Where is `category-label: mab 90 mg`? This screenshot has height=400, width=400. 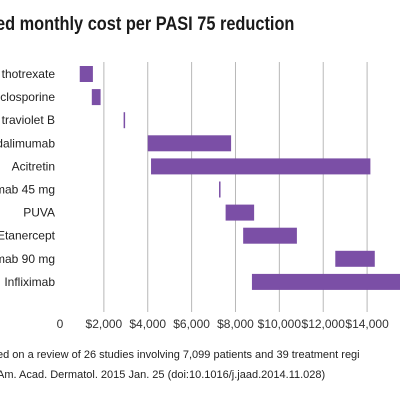 category-label: mab 90 mg is located at coordinates (27, 259).